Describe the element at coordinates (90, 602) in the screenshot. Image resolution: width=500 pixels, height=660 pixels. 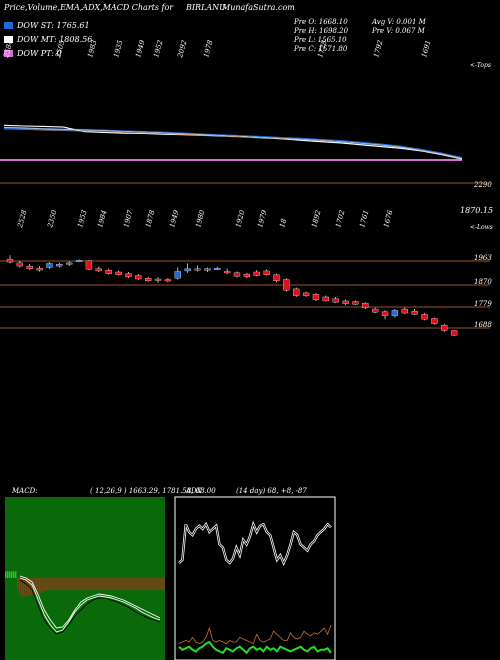
I see `macd-signal-line` at that location.